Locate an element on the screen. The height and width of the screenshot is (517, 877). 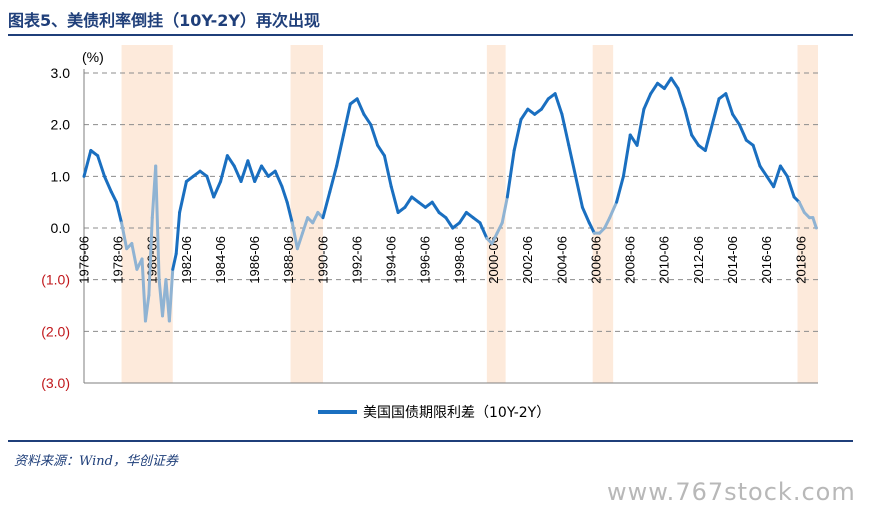
x-tick-label: 1976-06 is located at coordinates (83, 260).